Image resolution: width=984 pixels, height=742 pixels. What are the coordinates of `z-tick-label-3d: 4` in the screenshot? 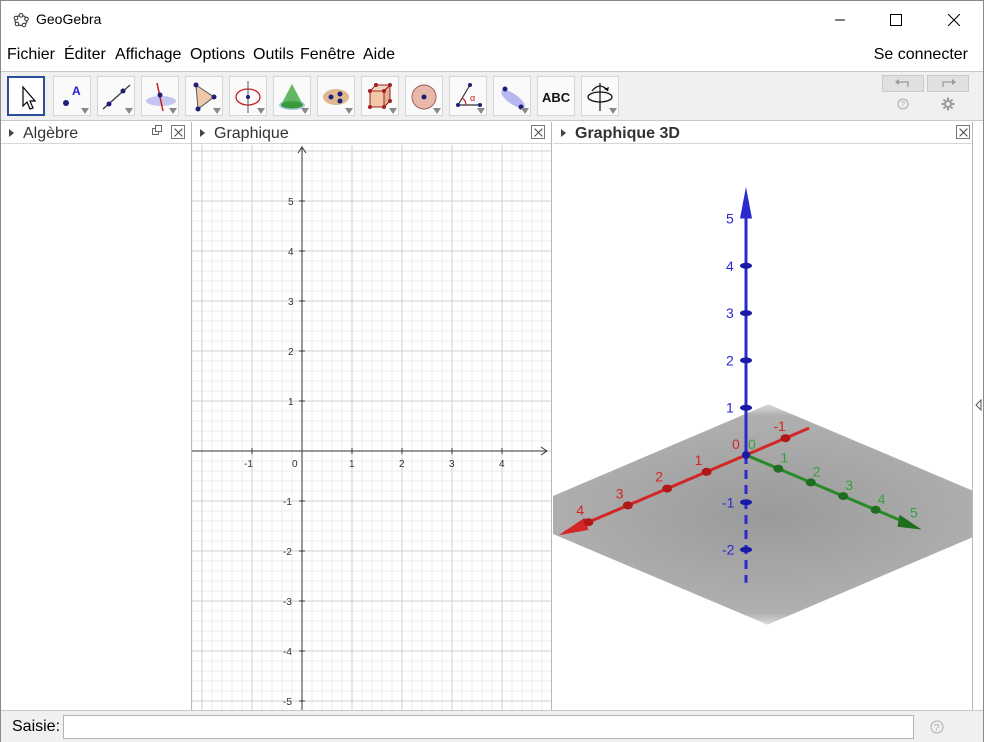 It's located at (730, 266).